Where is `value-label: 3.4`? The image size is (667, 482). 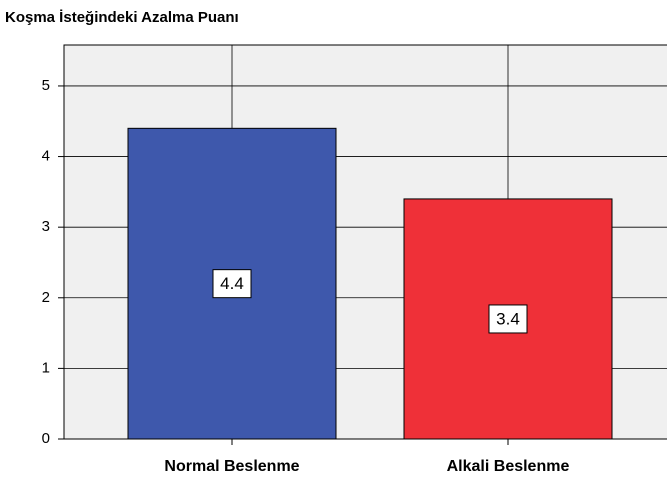 value-label: 3.4 is located at coordinates (508, 318).